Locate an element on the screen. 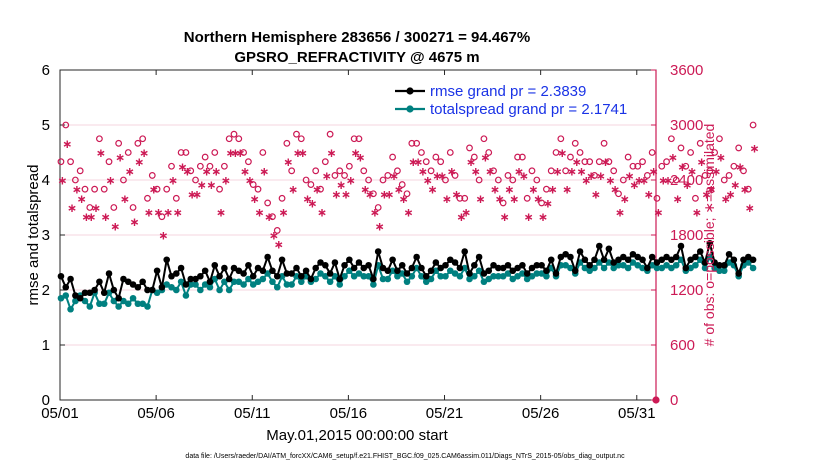 This screenshot has height=470, width=830. right-tick-label: 1800 is located at coordinates (686, 235).